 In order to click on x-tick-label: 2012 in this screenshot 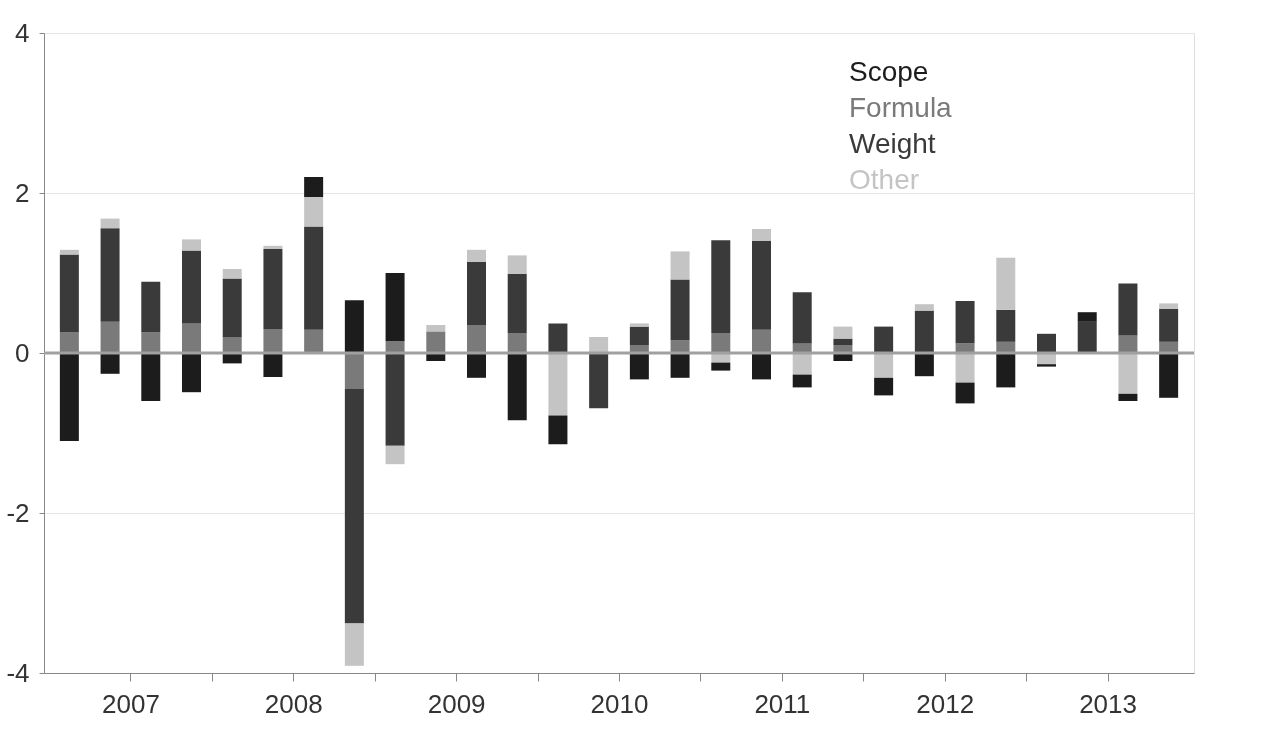, I will do `click(945, 703)`.